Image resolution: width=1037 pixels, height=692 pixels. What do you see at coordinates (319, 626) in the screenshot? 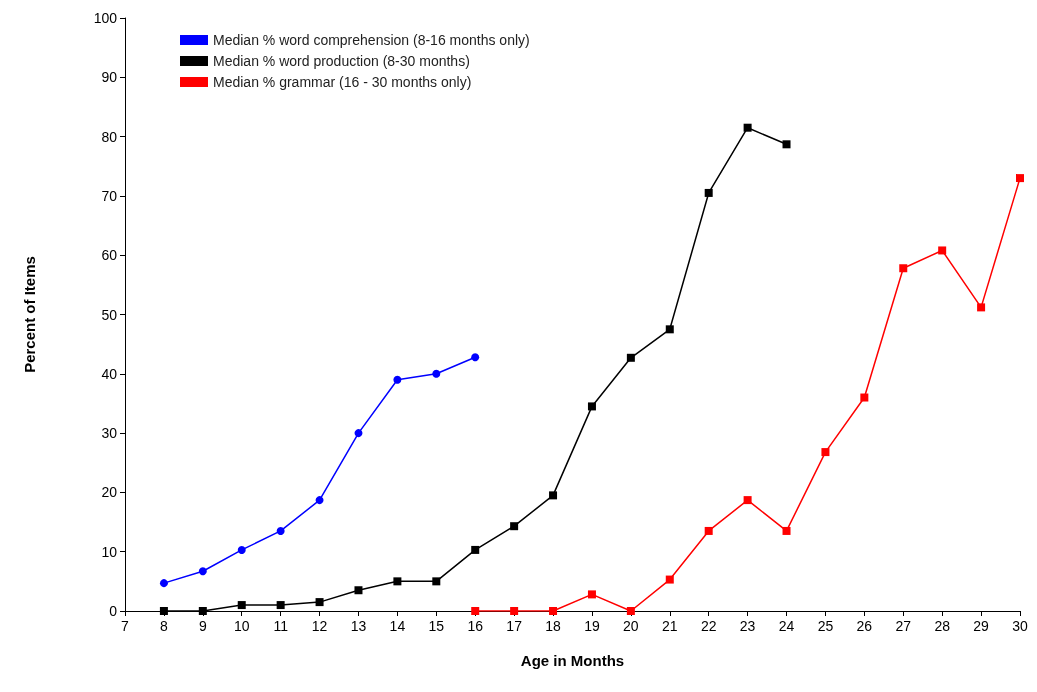
I see `x-tick-label: 12` at bounding box center [319, 626].